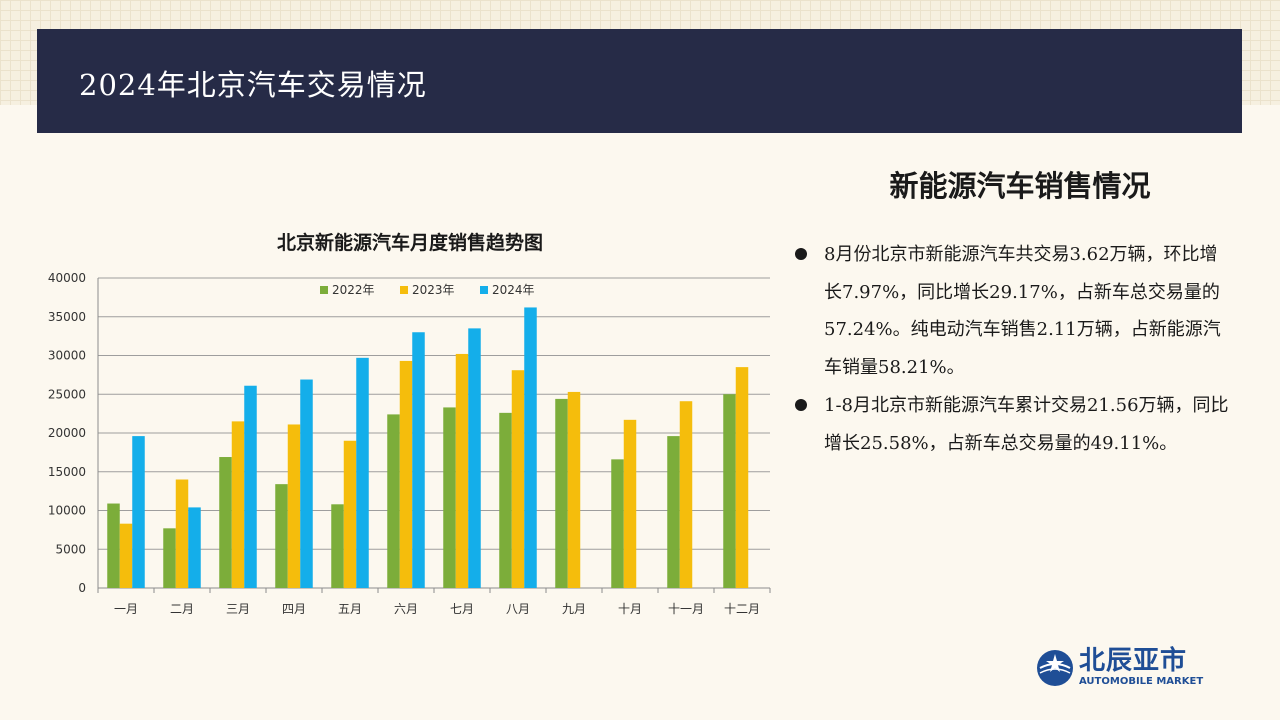 This screenshot has height=720, width=1280. I want to click on chart-title: 北京新能源汽车月度销售趋势图, so click(410, 242).